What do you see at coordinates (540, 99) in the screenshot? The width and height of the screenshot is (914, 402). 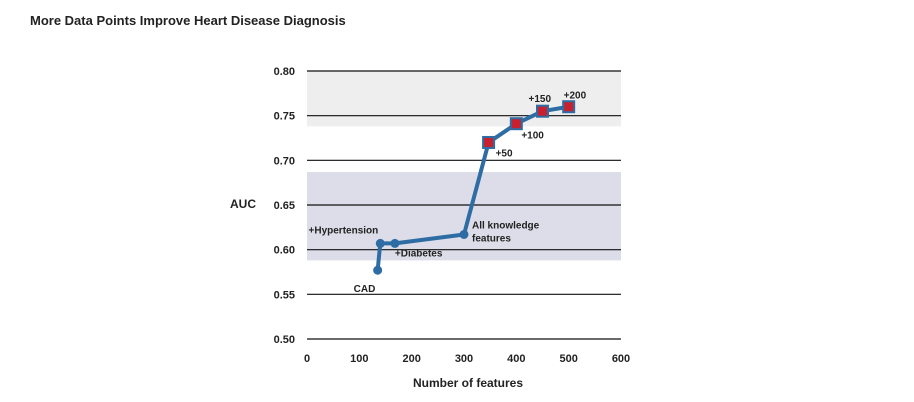 I see `point-label: +150` at bounding box center [540, 99].